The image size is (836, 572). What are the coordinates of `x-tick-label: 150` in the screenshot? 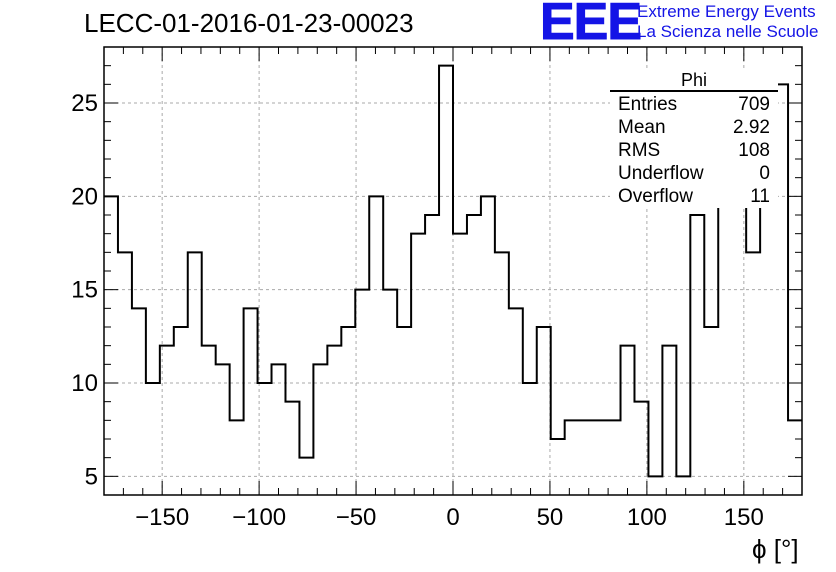 It's located at (744, 517).